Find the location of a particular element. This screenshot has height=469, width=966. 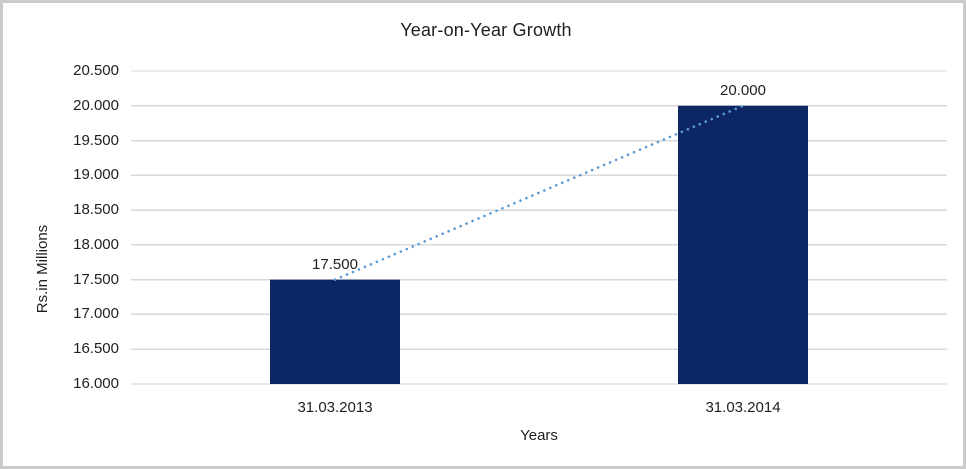

data-label: 20.000 is located at coordinates (743, 90).